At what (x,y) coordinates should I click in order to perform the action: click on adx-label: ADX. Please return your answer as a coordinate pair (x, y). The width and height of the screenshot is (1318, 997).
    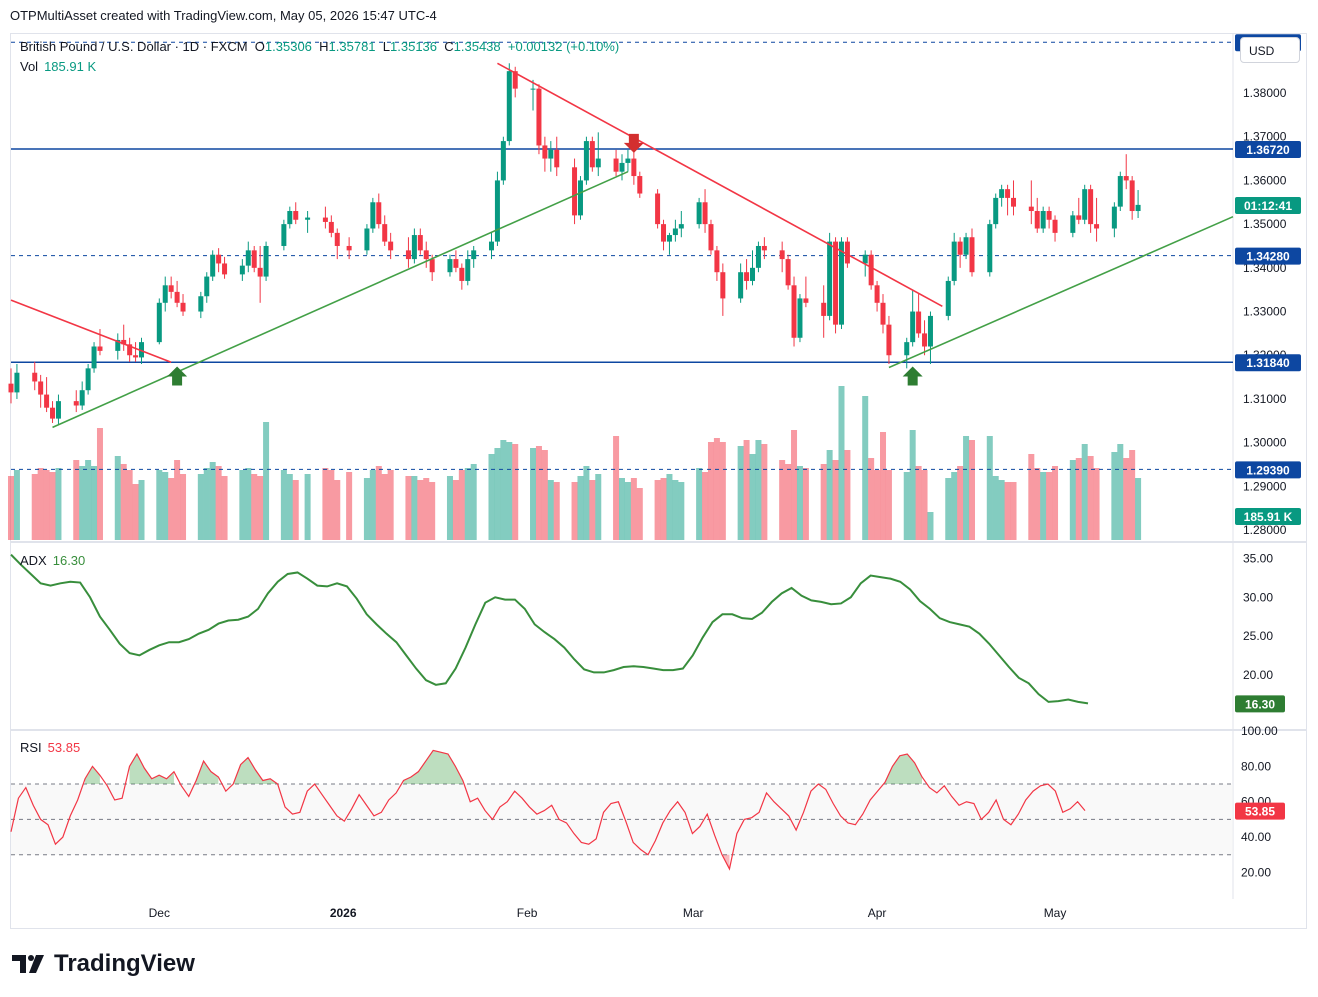
    Looking at the image, I should click on (33, 560).